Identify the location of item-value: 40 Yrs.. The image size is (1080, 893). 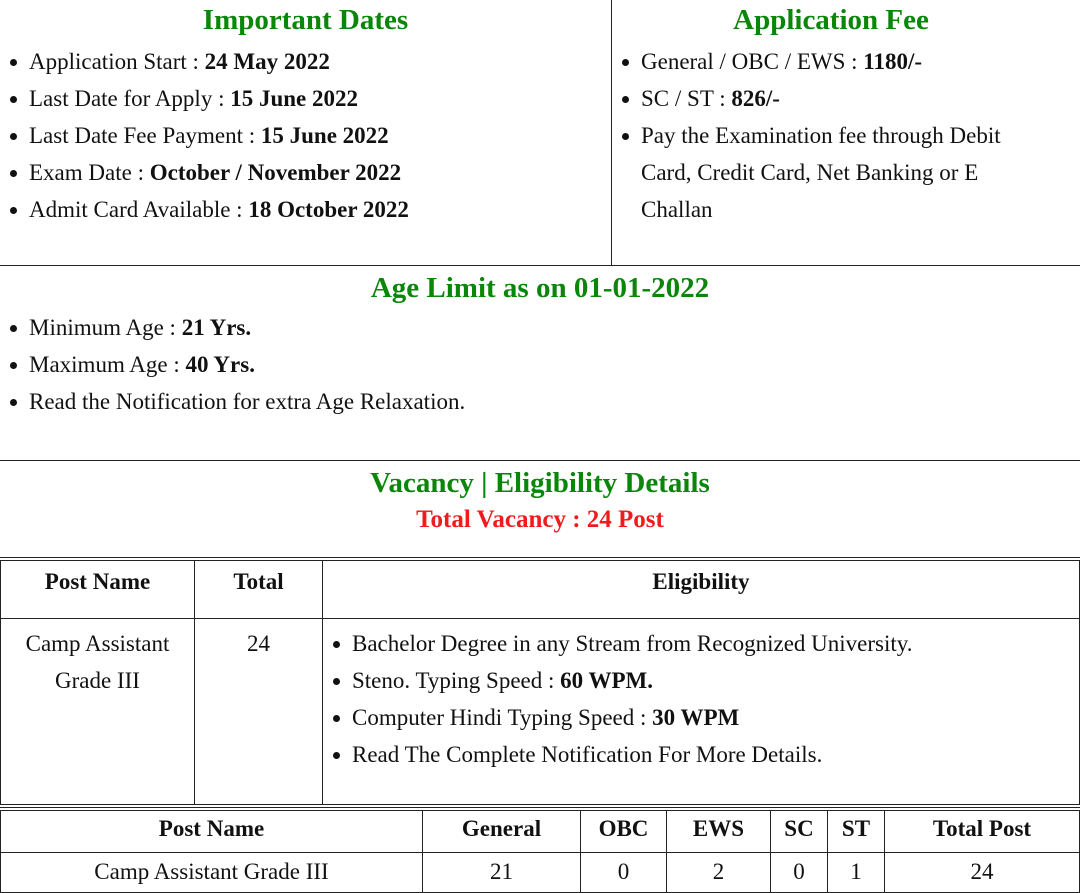
(220, 364).